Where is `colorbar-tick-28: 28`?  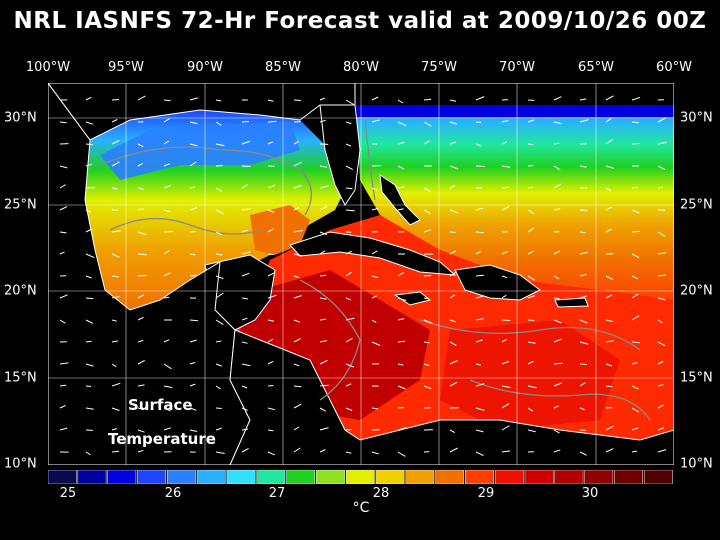
colorbar-tick-28: 28 is located at coordinates (381, 493).